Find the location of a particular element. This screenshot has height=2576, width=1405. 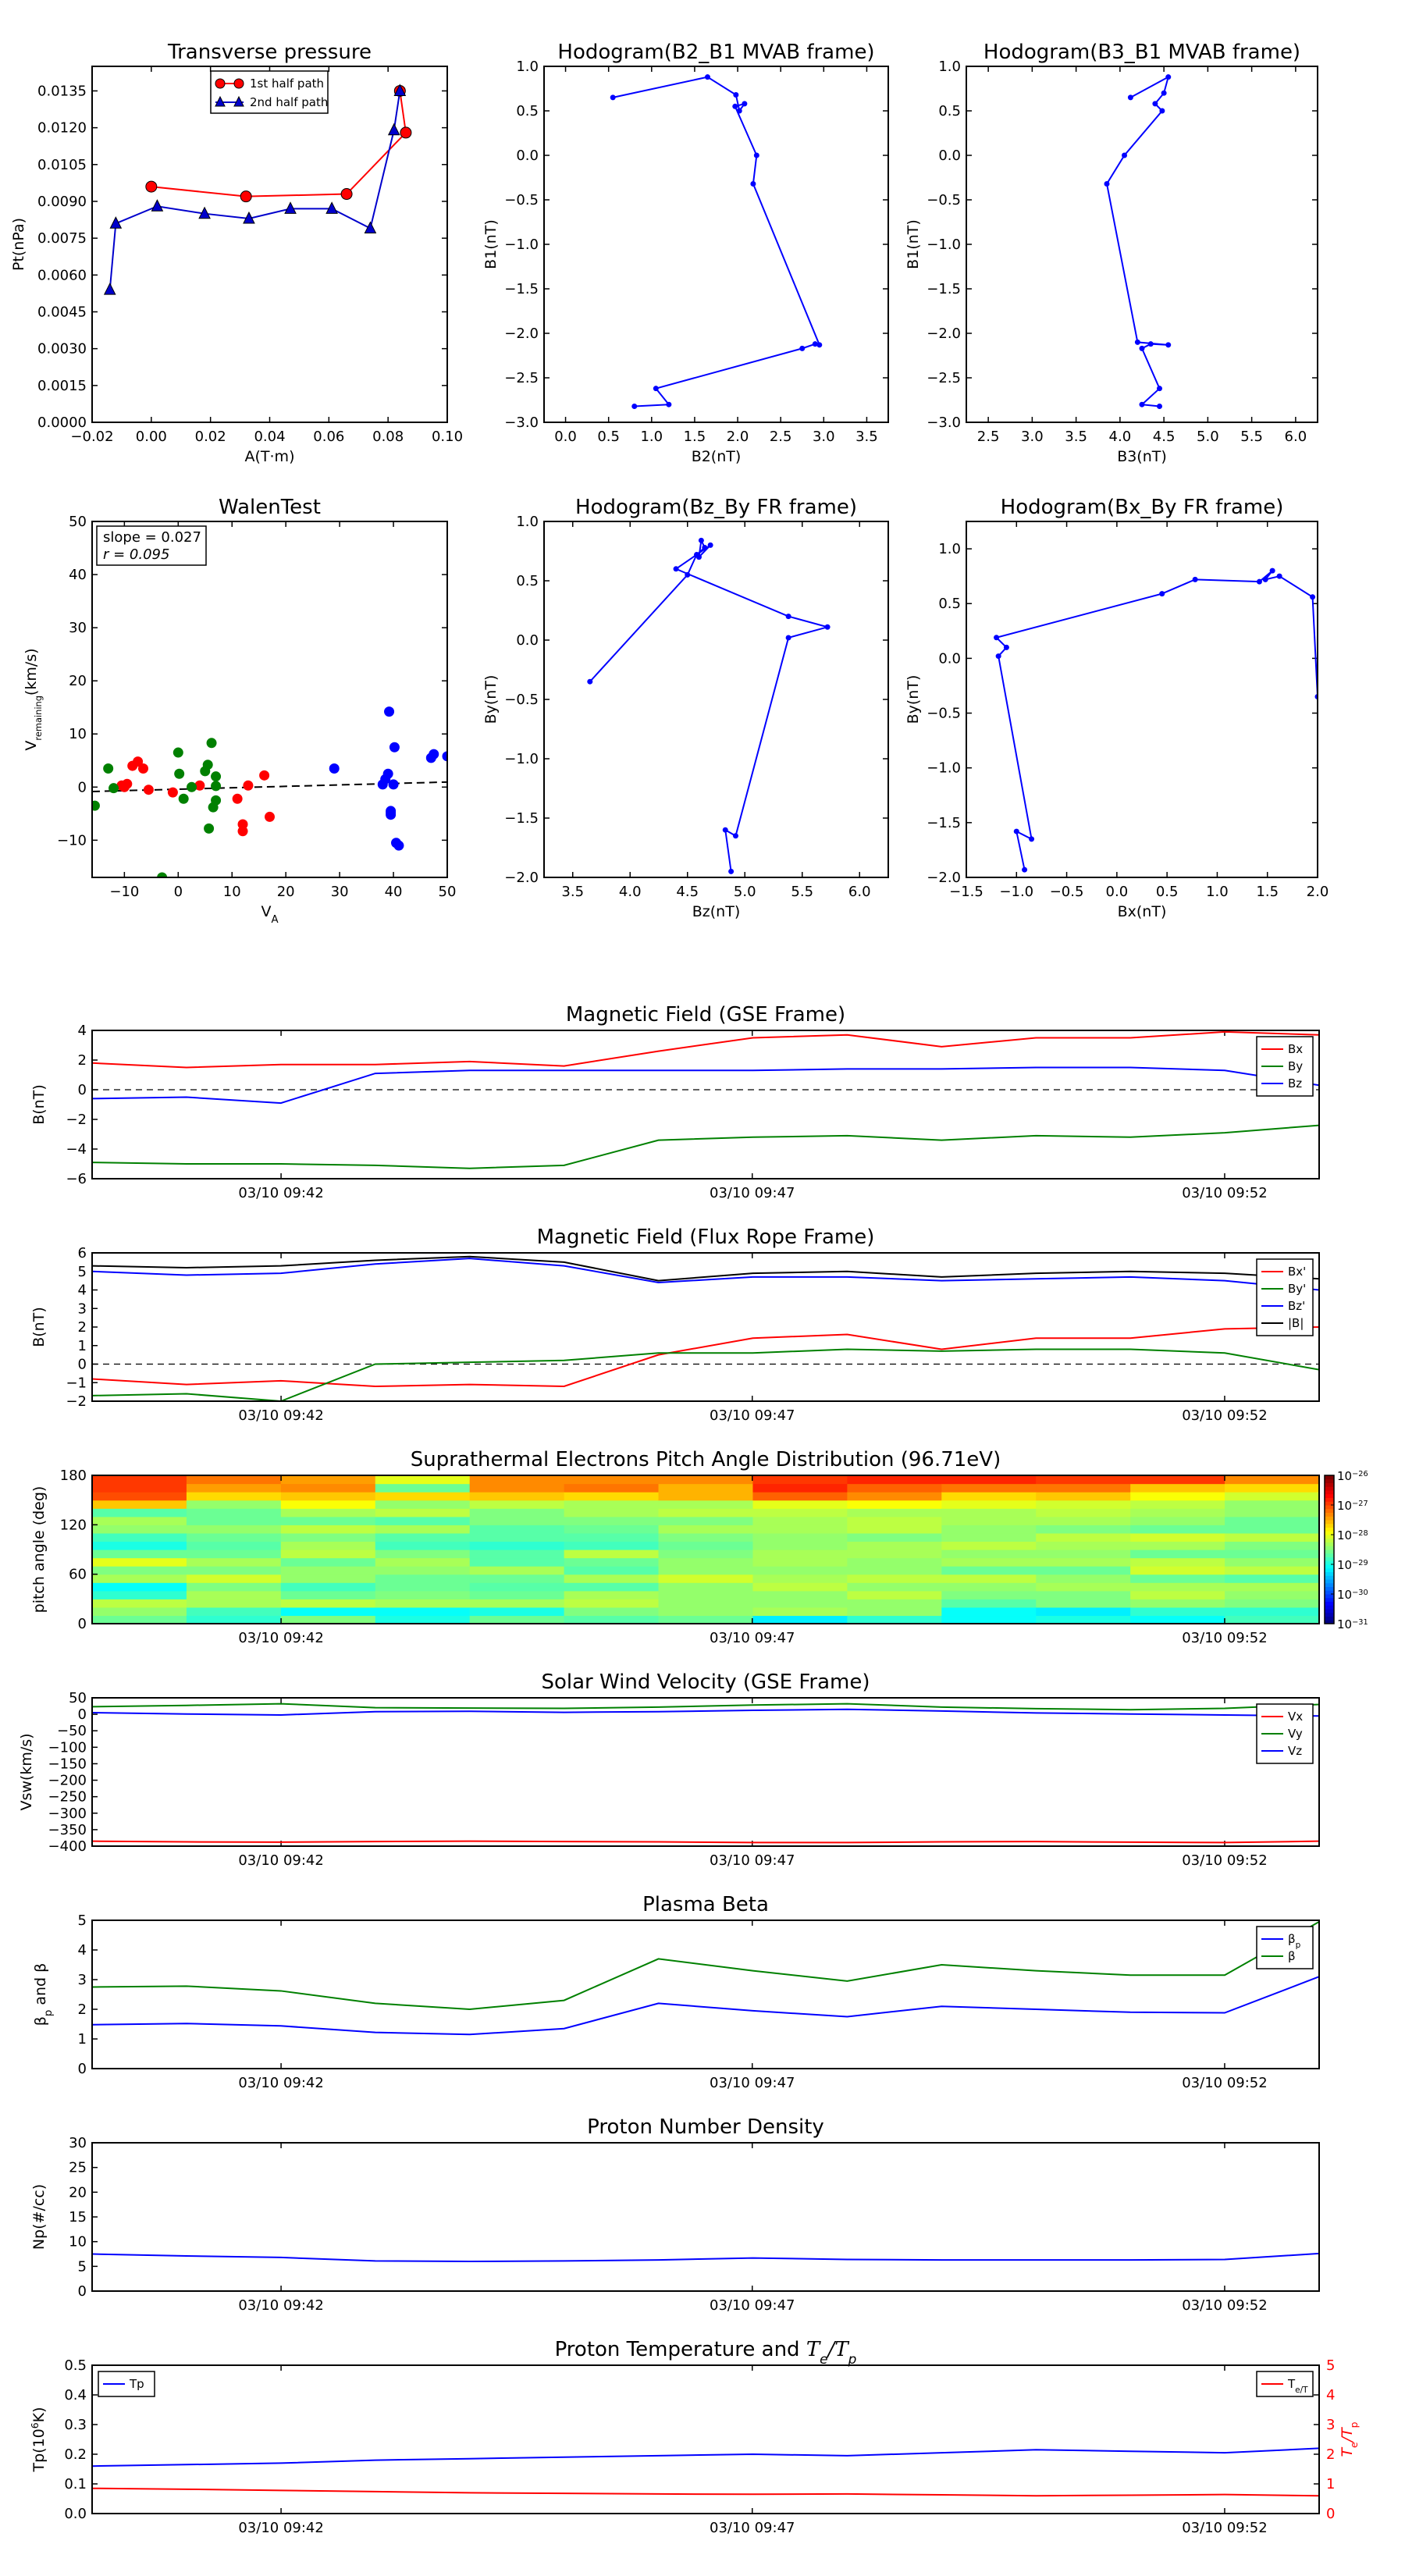

y-tick-label: 0 is located at coordinates (82, 1090).